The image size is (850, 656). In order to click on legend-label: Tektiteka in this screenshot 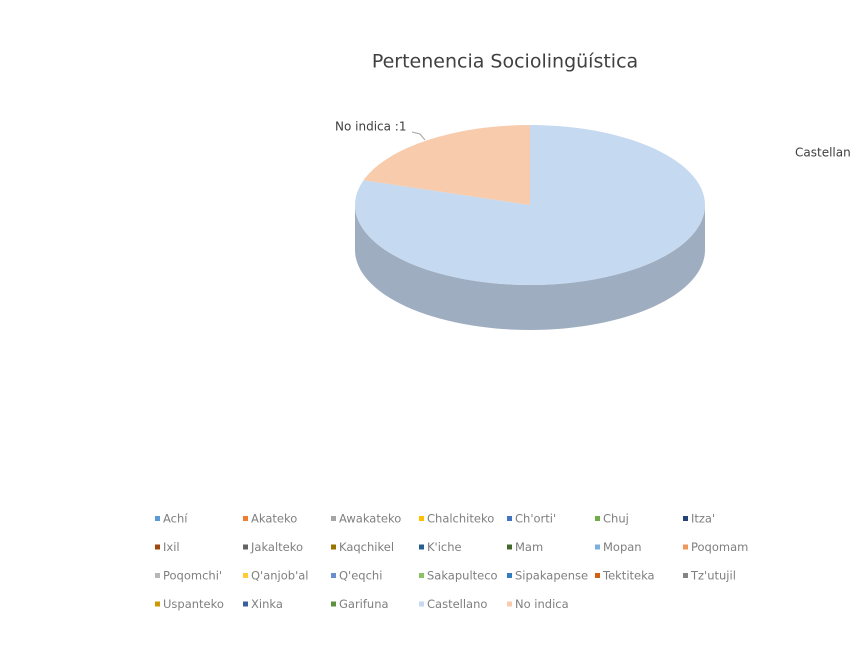, I will do `click(628, 576)`.